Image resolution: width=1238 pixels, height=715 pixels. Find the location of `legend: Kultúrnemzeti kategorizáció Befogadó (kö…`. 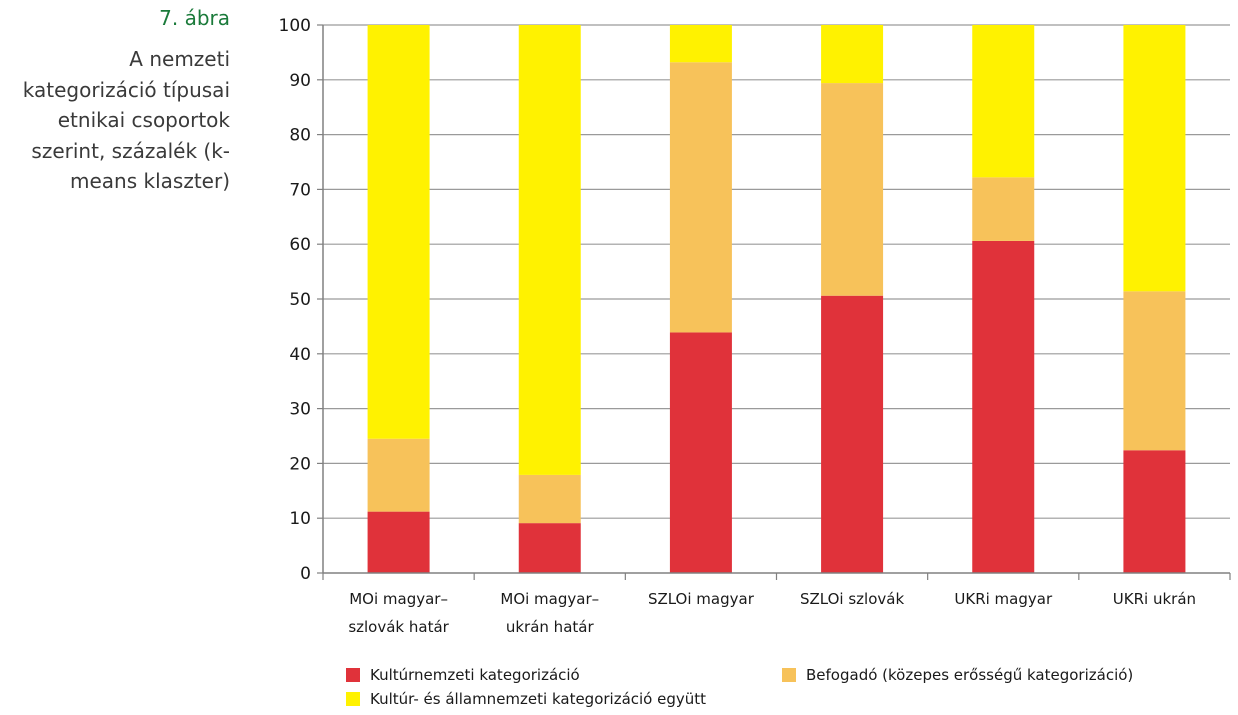

legend: Kultúrnemzeti kategorizáció Befogadó (kö… is located at coordinates (786, 690).